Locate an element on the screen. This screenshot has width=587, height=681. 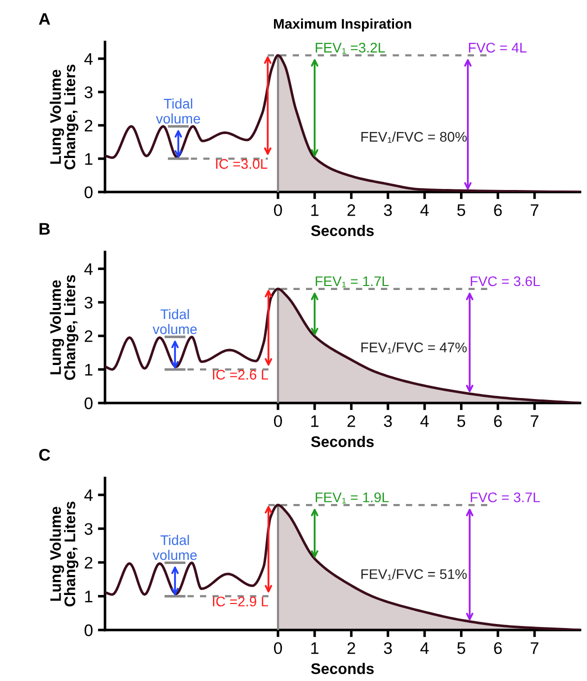
annotation: FEV₁/FVC = 47% is located at coordinates (414, 348).